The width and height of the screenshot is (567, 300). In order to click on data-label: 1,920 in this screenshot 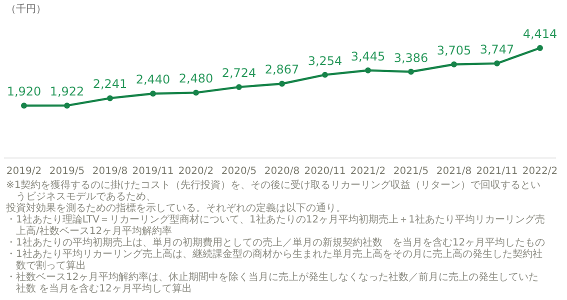, I will do `click(24, 91)`.